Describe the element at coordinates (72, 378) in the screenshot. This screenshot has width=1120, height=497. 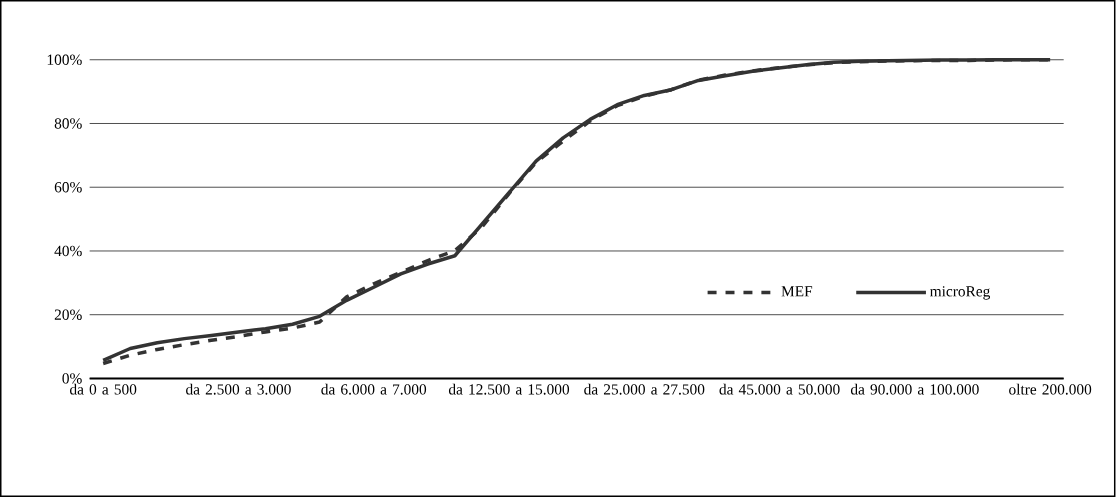
I see `y-tick-label: 0%` at that location.